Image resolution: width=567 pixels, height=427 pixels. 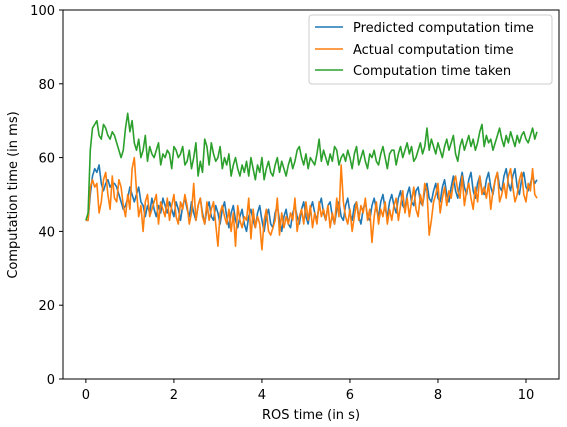 What do you see at coordinates (86, 395) in the screenshot?
I see `x-tick-label: 0` at bounding box center [86, 395].